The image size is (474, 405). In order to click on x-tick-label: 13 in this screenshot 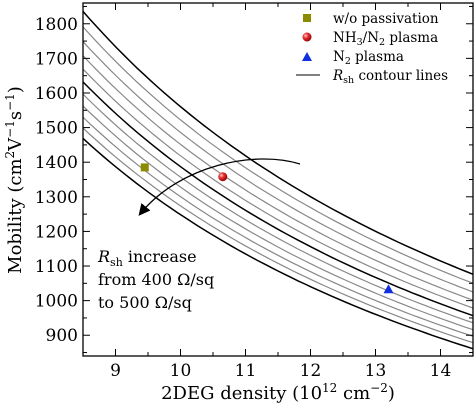, I will do `click(376, 371)`.